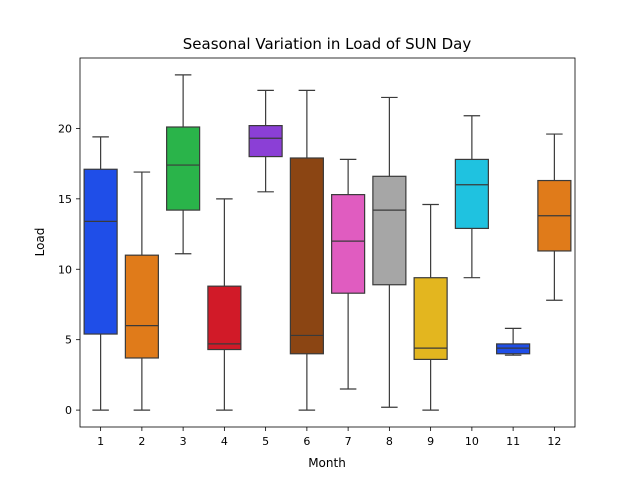  Describe the element at coordinates (327, 44) in the screenshot. I see `chart-title: Seasonal Variation in Load of SUN Day` at that location.